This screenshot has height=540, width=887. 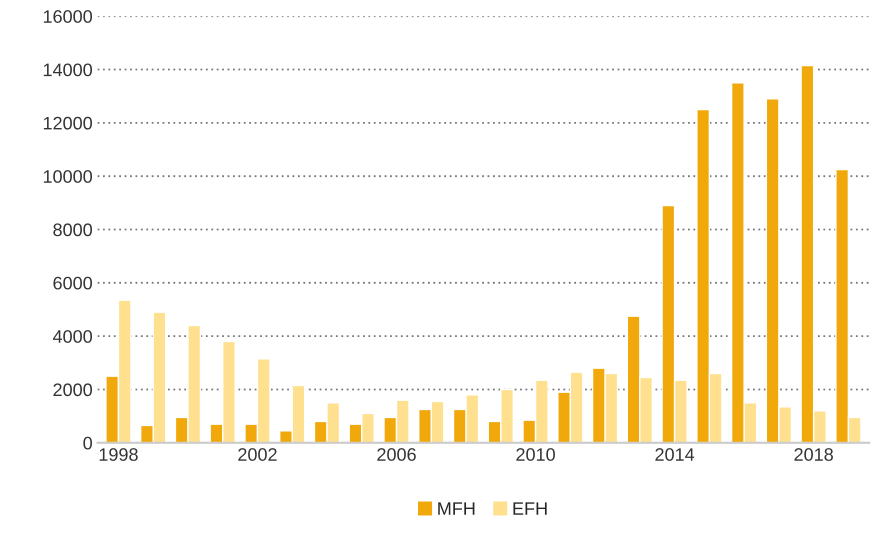 What do you see at coordinates (535, 454) in the screenshot?
I see `x-tick-label: 2010` at bounding box center [535, 454].